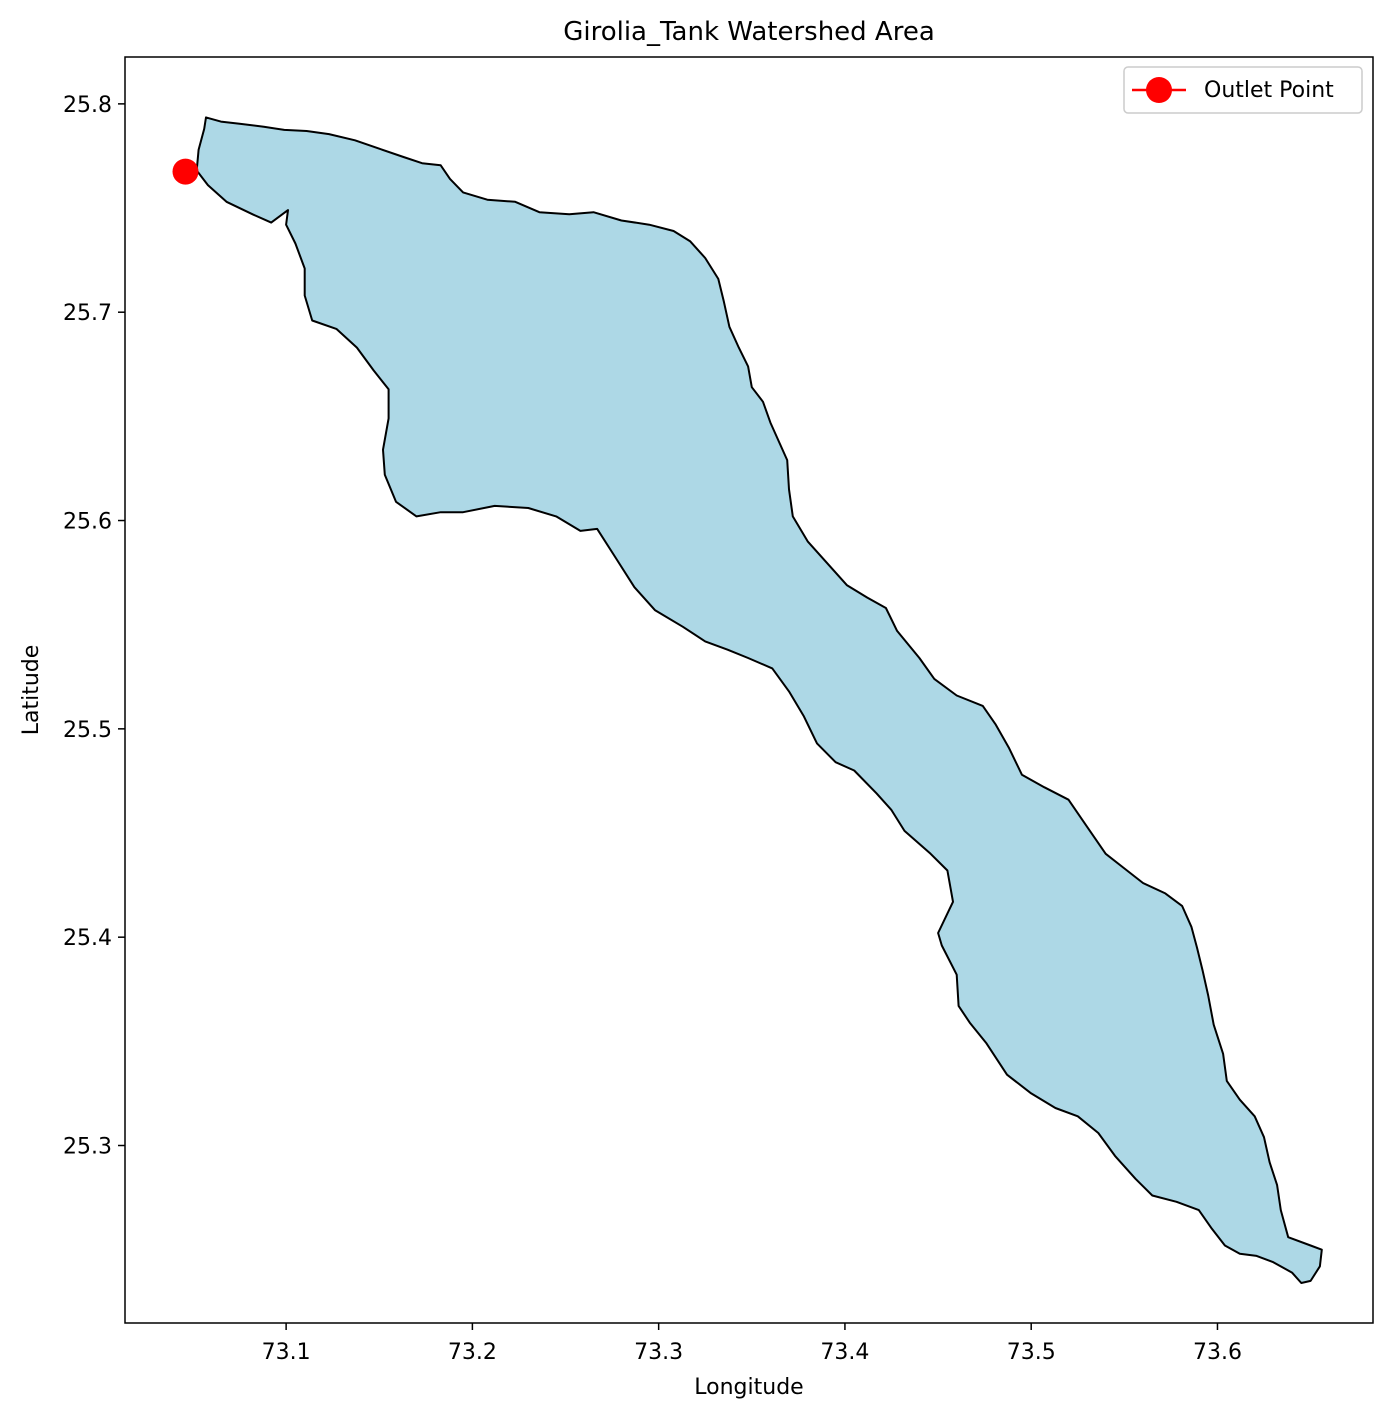 The width and height of the screenshot is (1391, 1417). I want to click on x-tick-label: 73.6, so click(1217, 1352).